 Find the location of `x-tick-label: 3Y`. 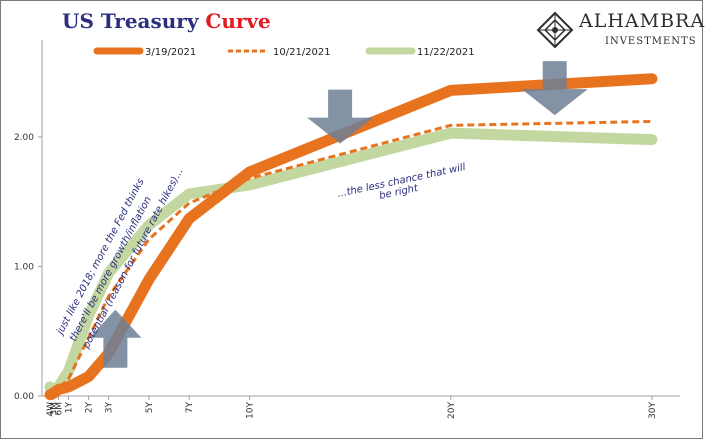

x-tick-label: 3Y is located at coordinates (110, 408).